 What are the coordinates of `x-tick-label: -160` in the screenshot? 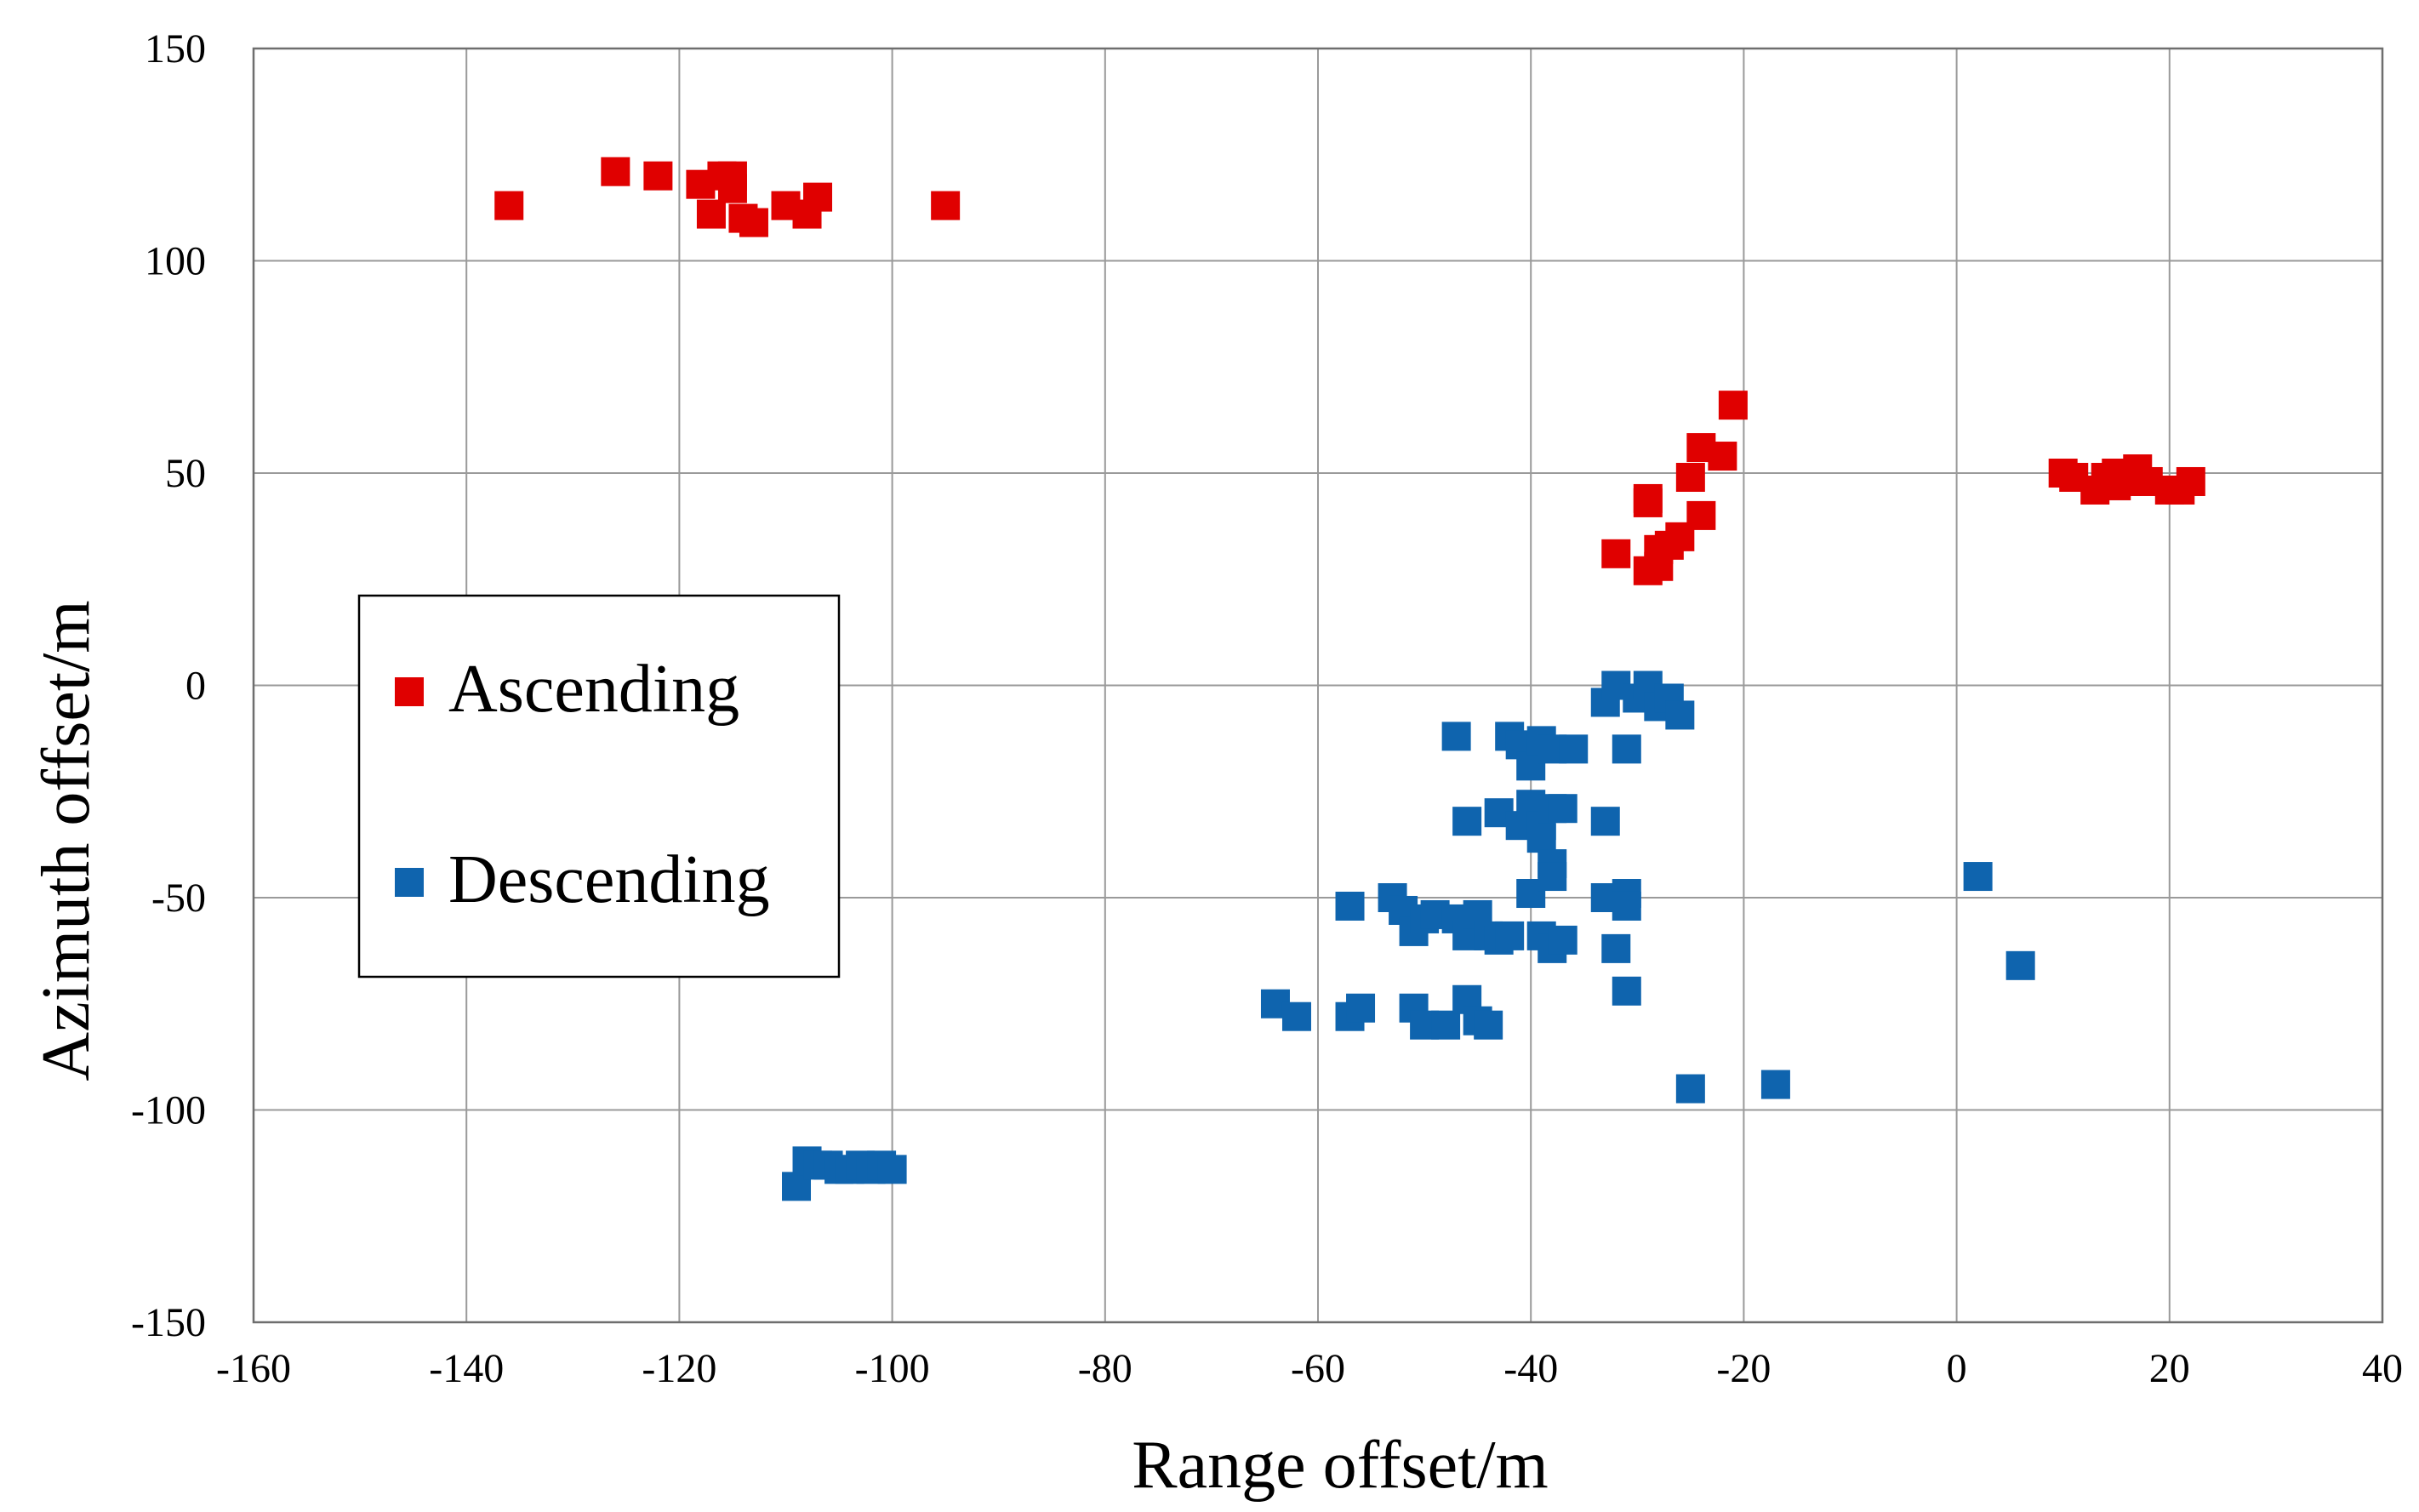 It's located at (253, 1368).